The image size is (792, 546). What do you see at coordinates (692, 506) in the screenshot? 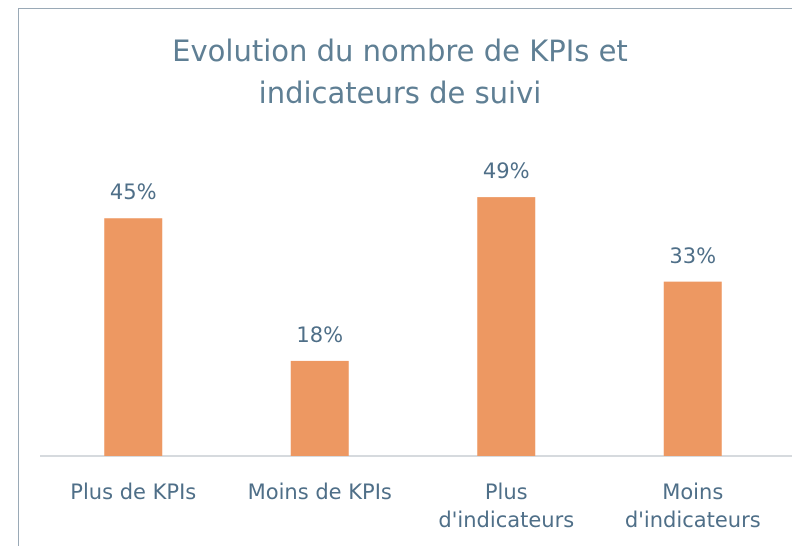
I see `x-tick-label: Moins d'indicateurs` at bounding box center [692, 506].